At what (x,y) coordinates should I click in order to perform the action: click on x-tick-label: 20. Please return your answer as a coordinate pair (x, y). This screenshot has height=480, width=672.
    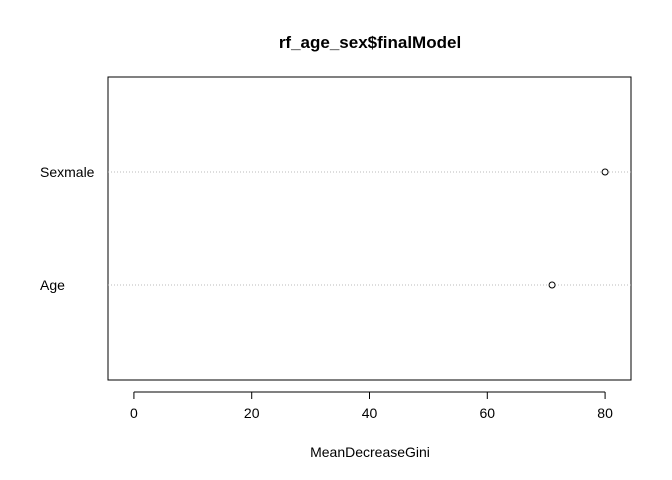
    Looking at the image, I should click on (252, 413).